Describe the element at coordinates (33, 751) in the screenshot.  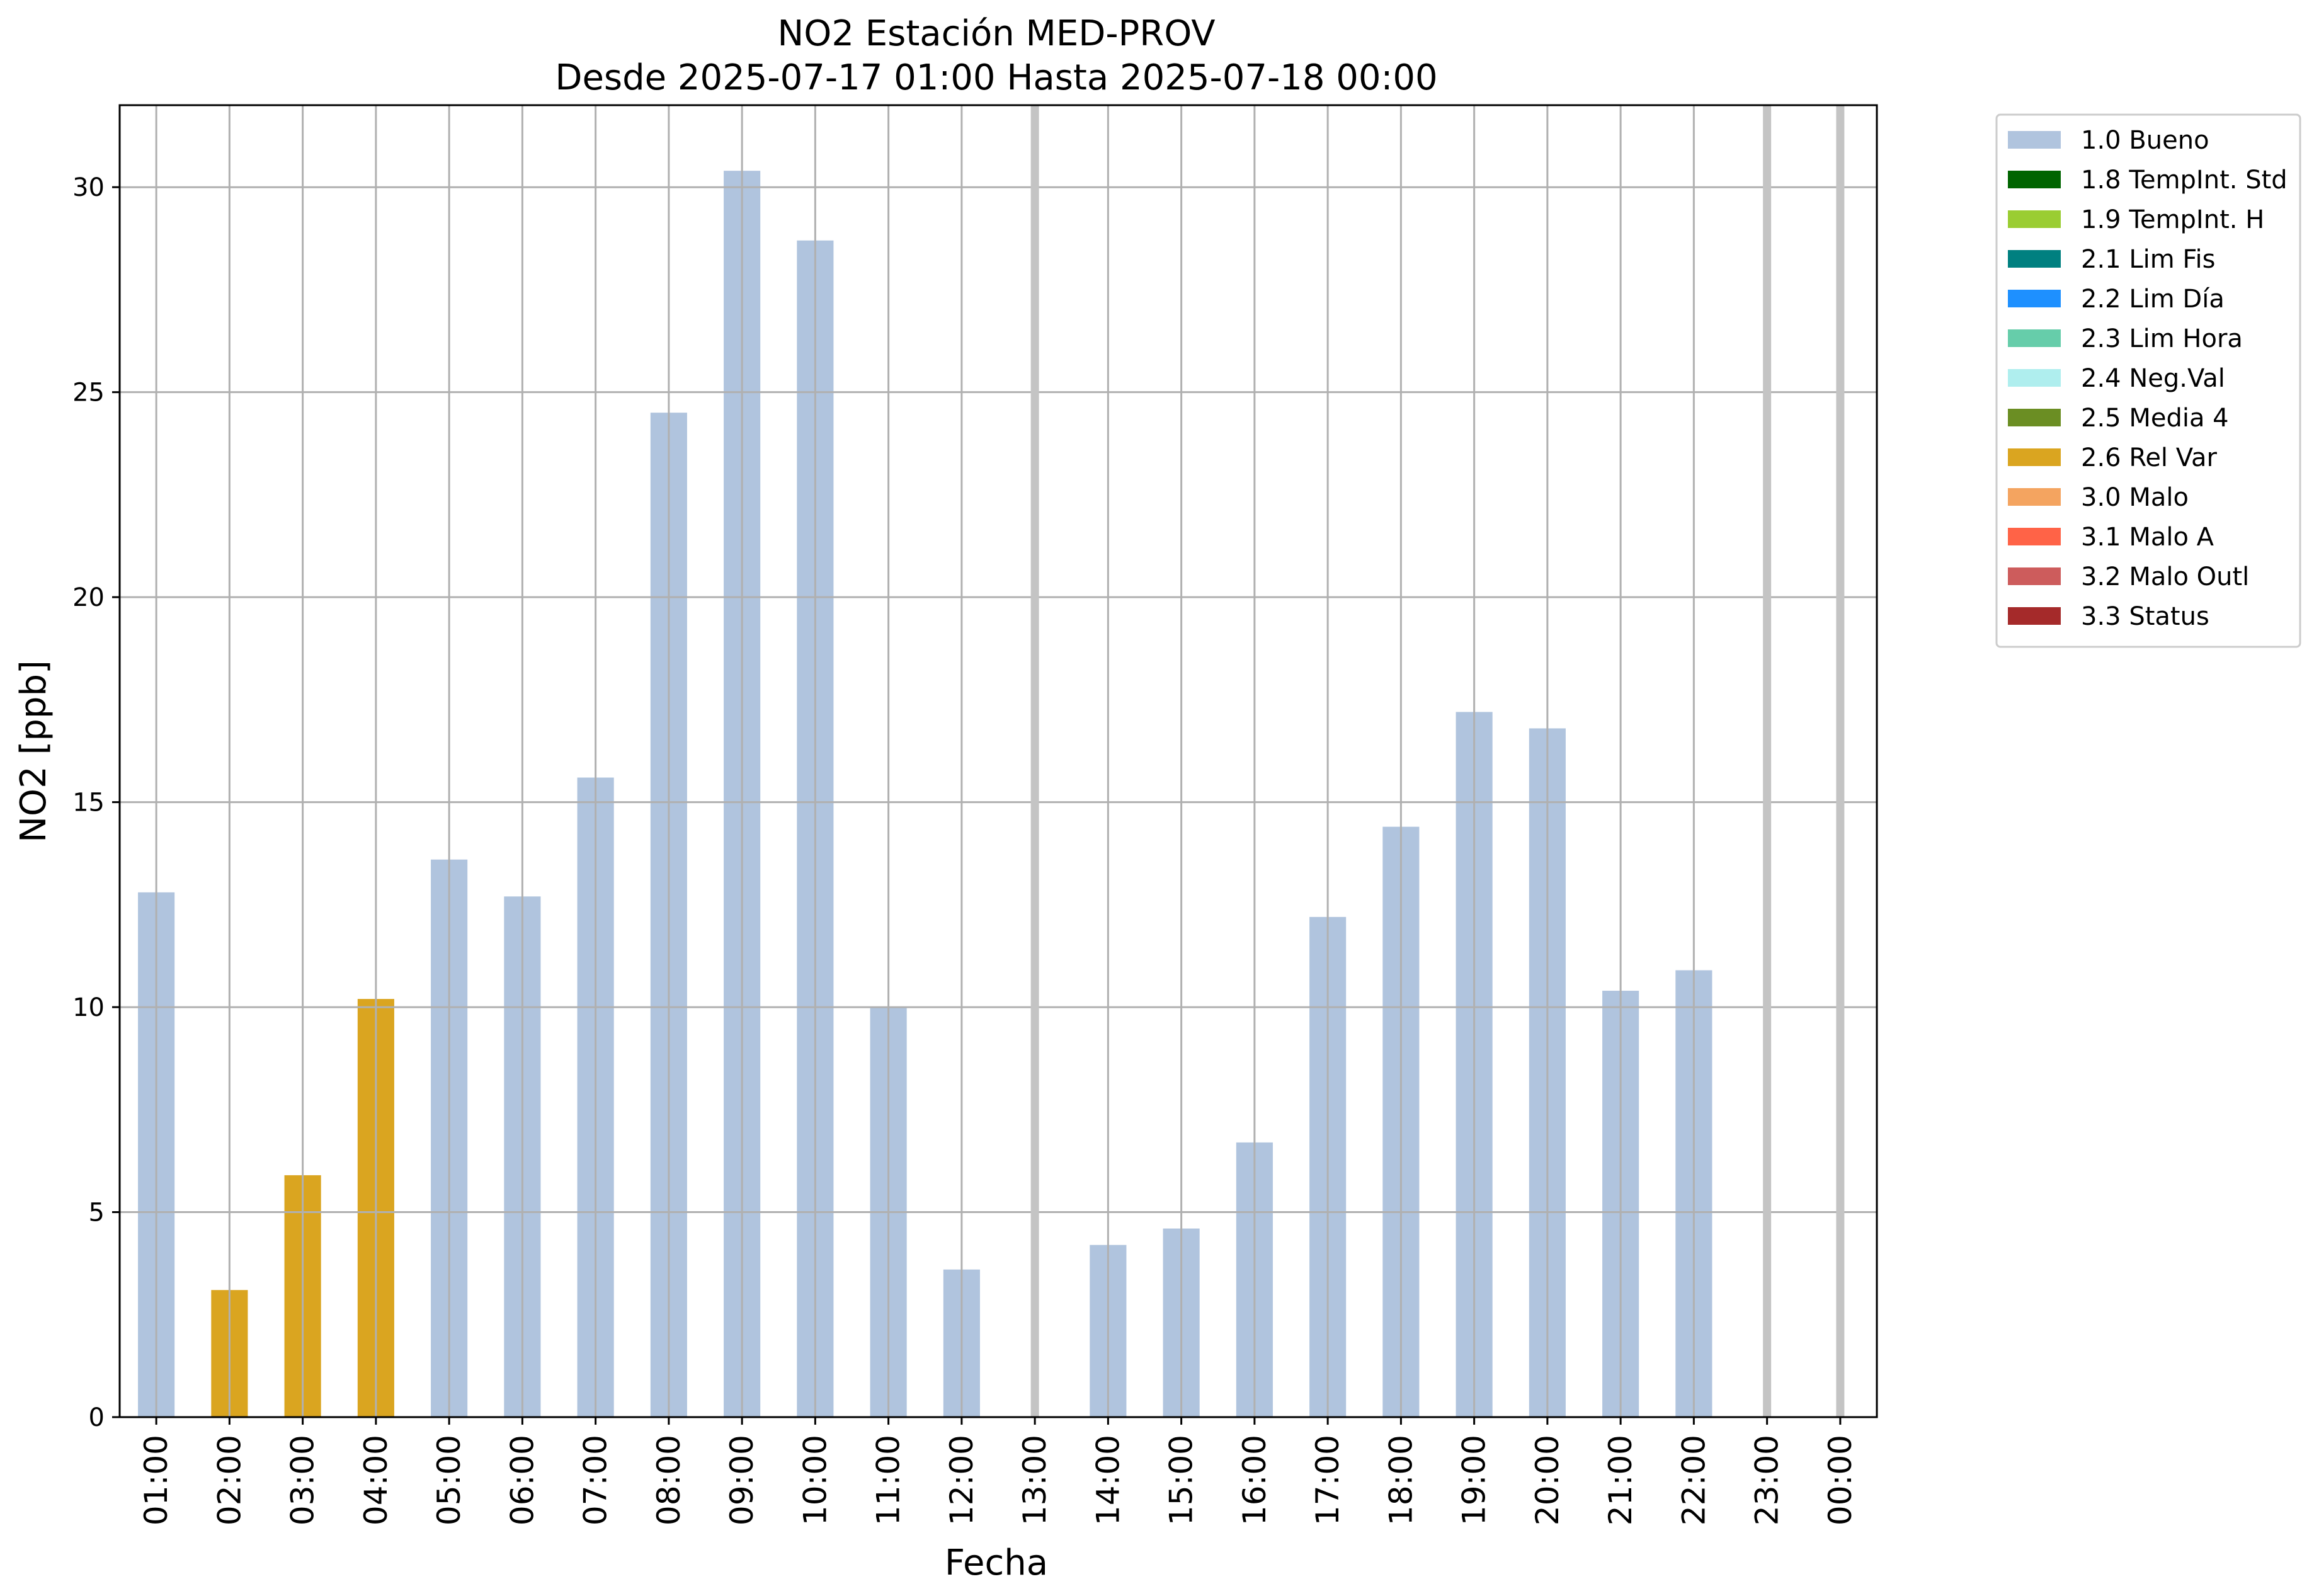
I see `y-axis-label: NO2 [ppb]` at that location.